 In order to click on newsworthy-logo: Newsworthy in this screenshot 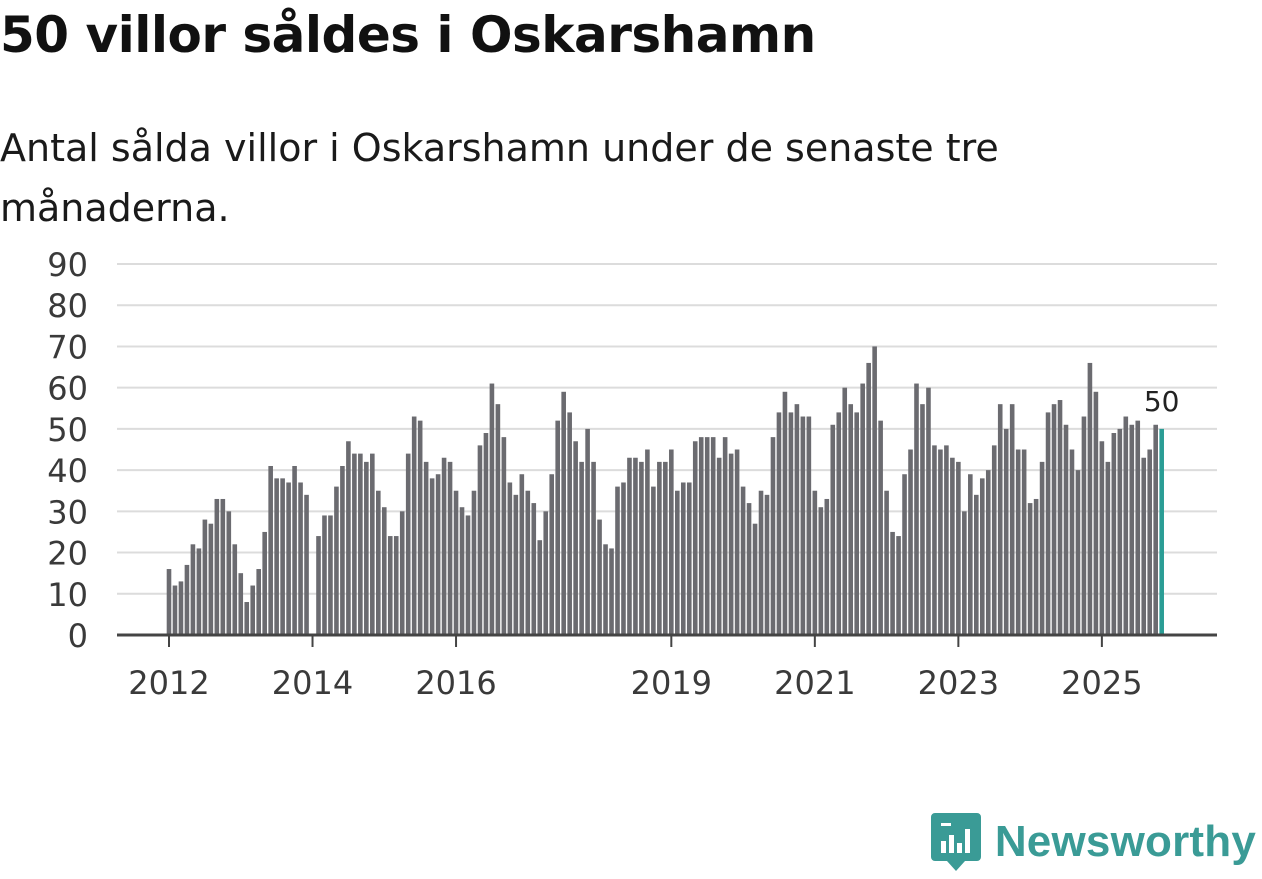, I will do `click(1093, 842)`.